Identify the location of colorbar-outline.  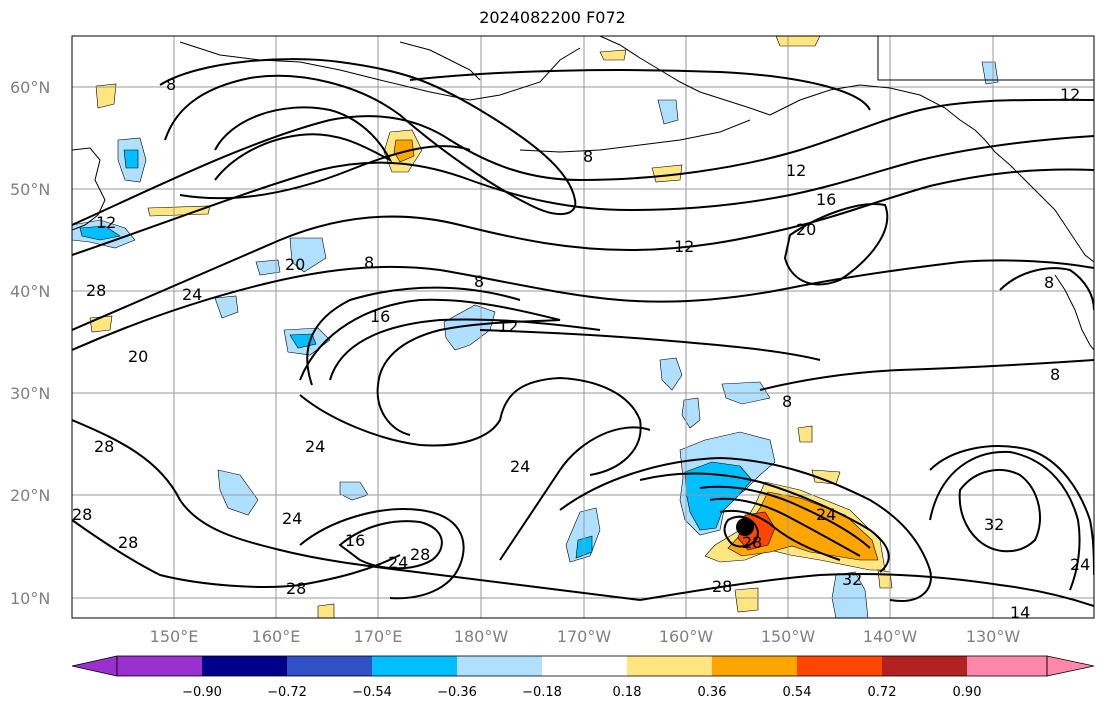
(582, 666).